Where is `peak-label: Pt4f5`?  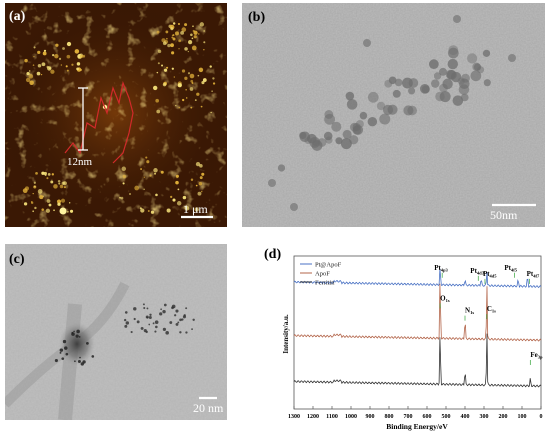 peak-label: Pt4f5 is located at coordinates (510, 268).